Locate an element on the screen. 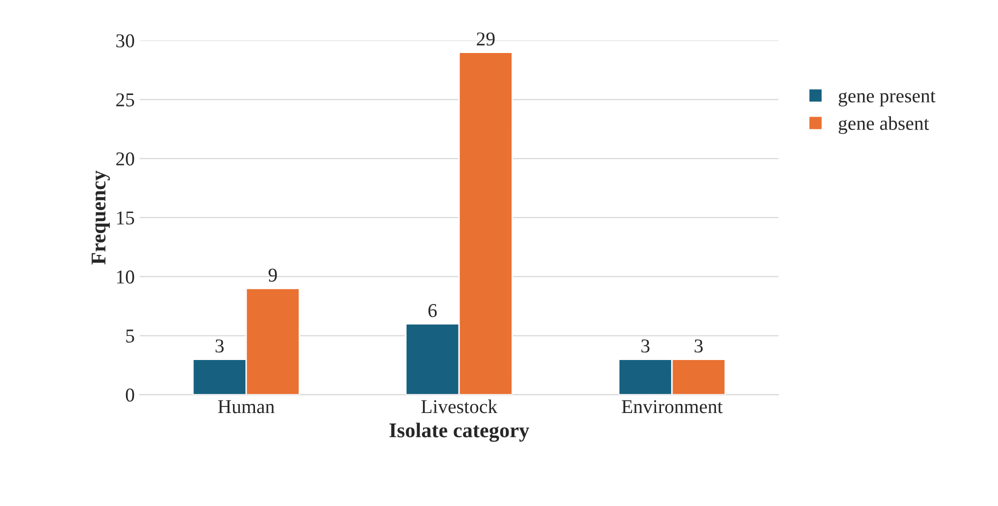  y-tick-label: 5 is located at coordinates (130, 336).